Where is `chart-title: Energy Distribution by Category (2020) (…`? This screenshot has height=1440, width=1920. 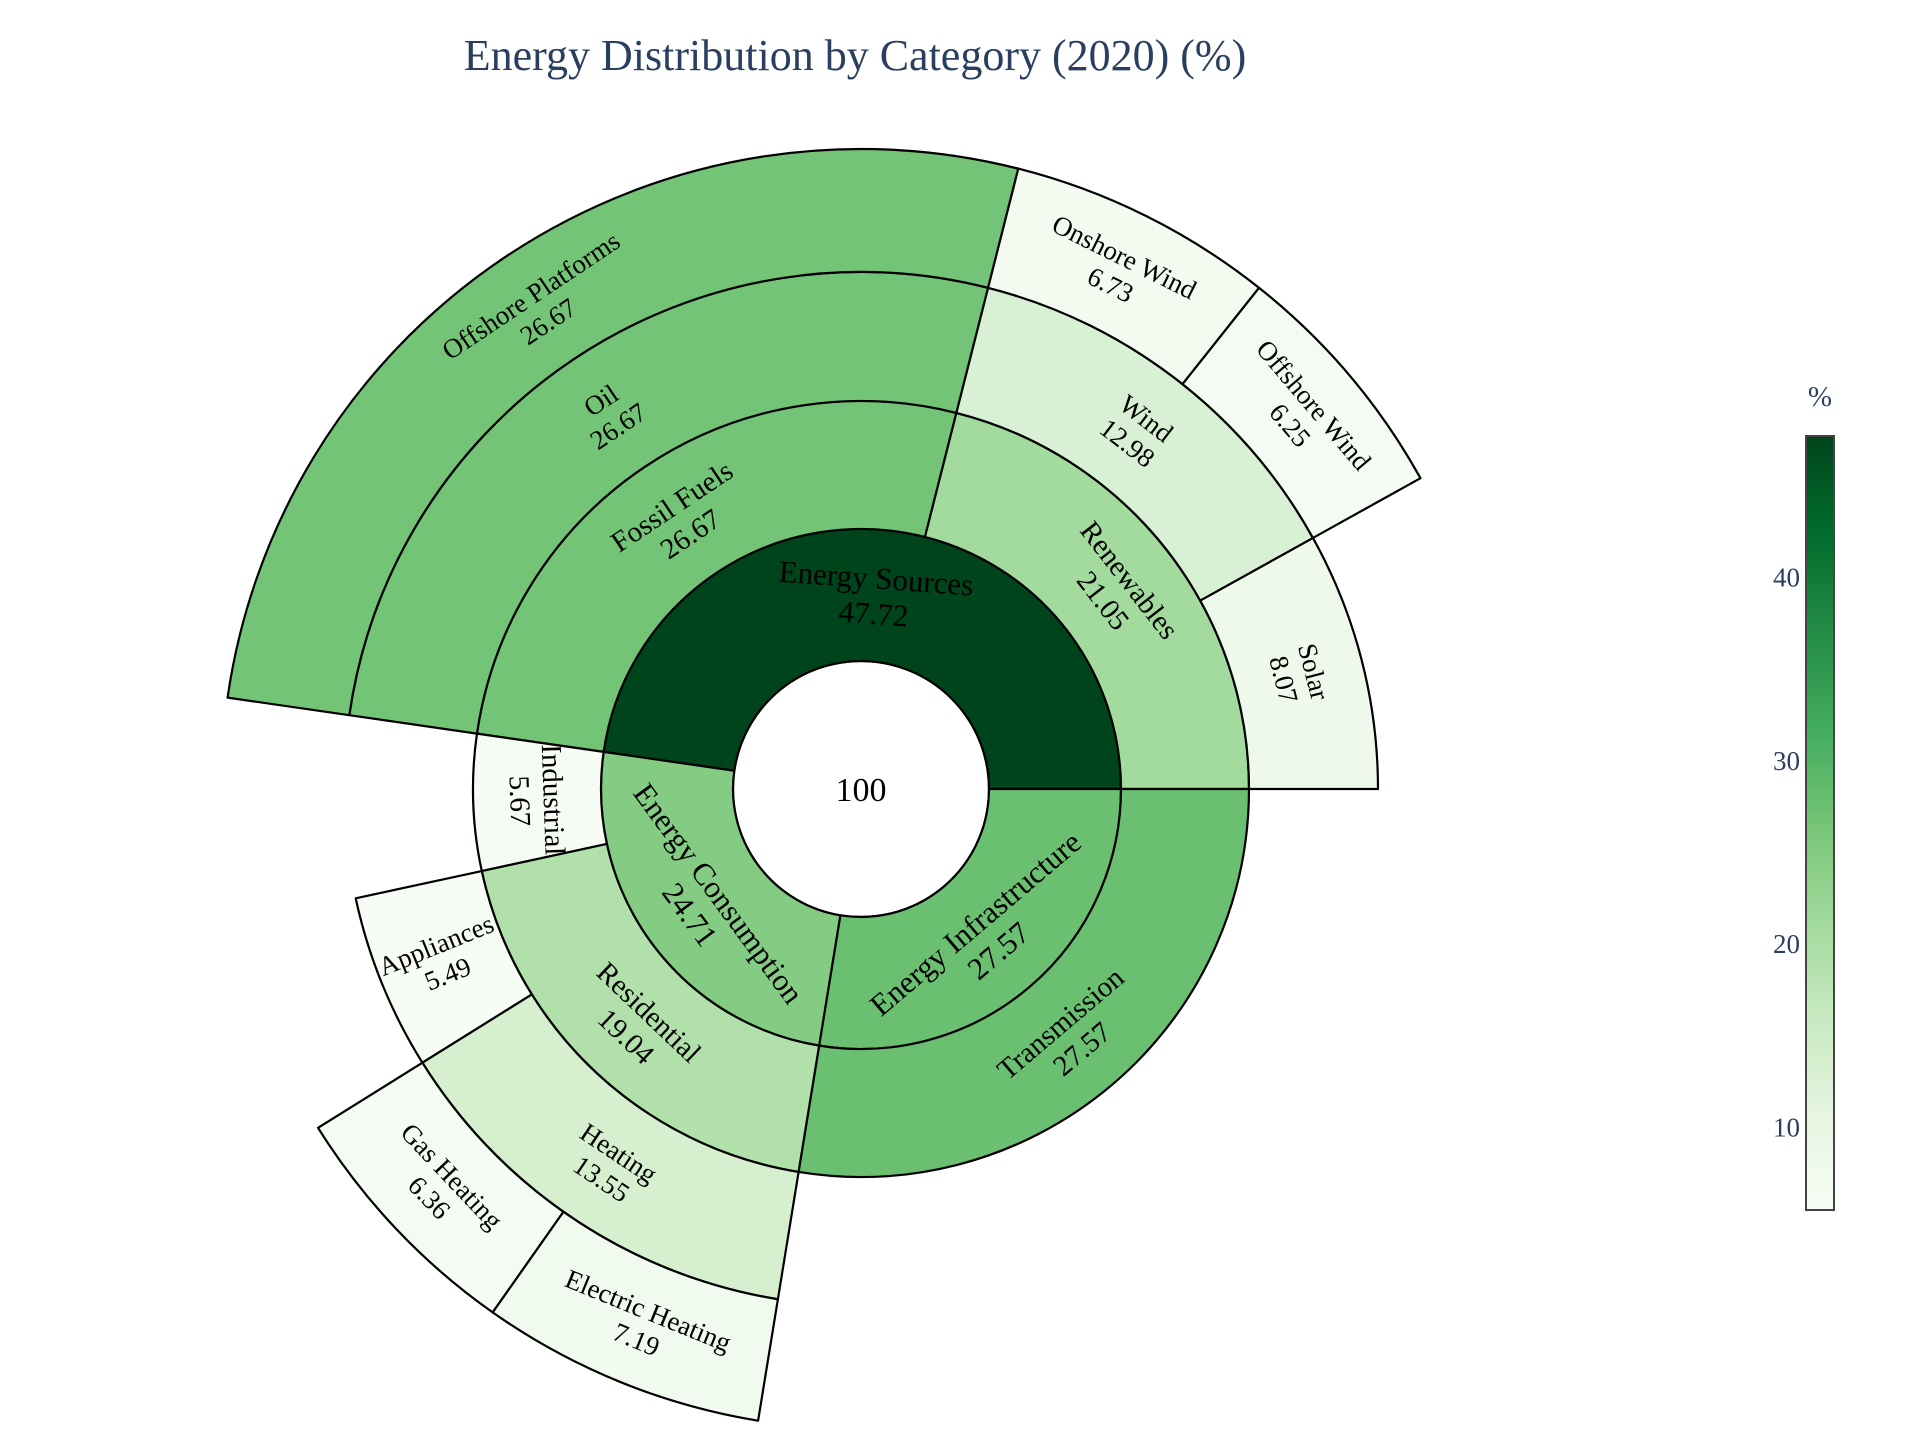
chart-title: Energy Distribution by Category (2020) (… is located at coordinates (855, 55).